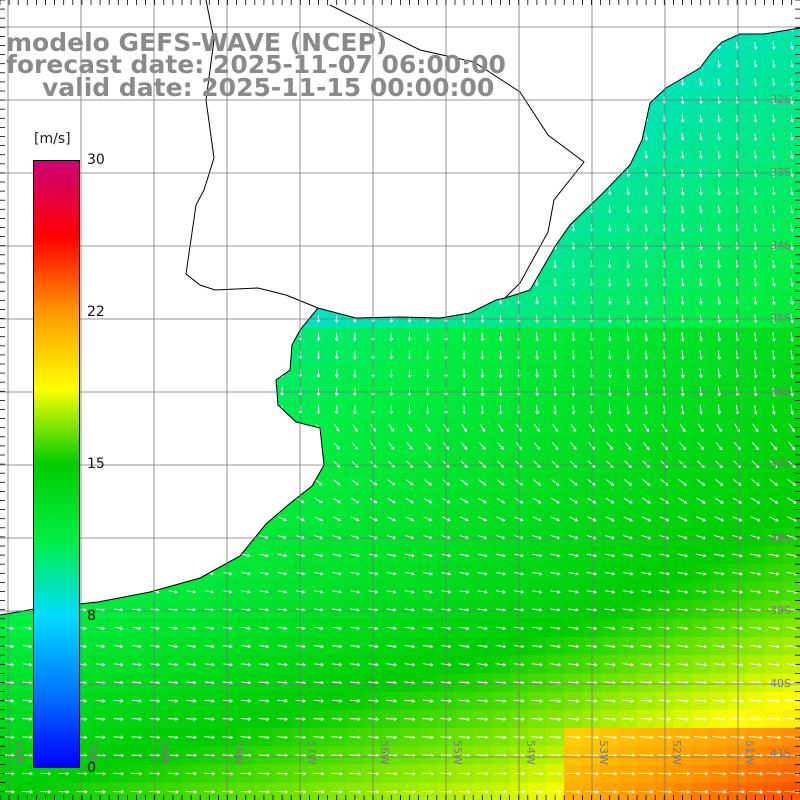  What do you see at coordinates (676, 752) in the screenshot?
I see `longitude-label: 52W` at bounding box center [676, 752].